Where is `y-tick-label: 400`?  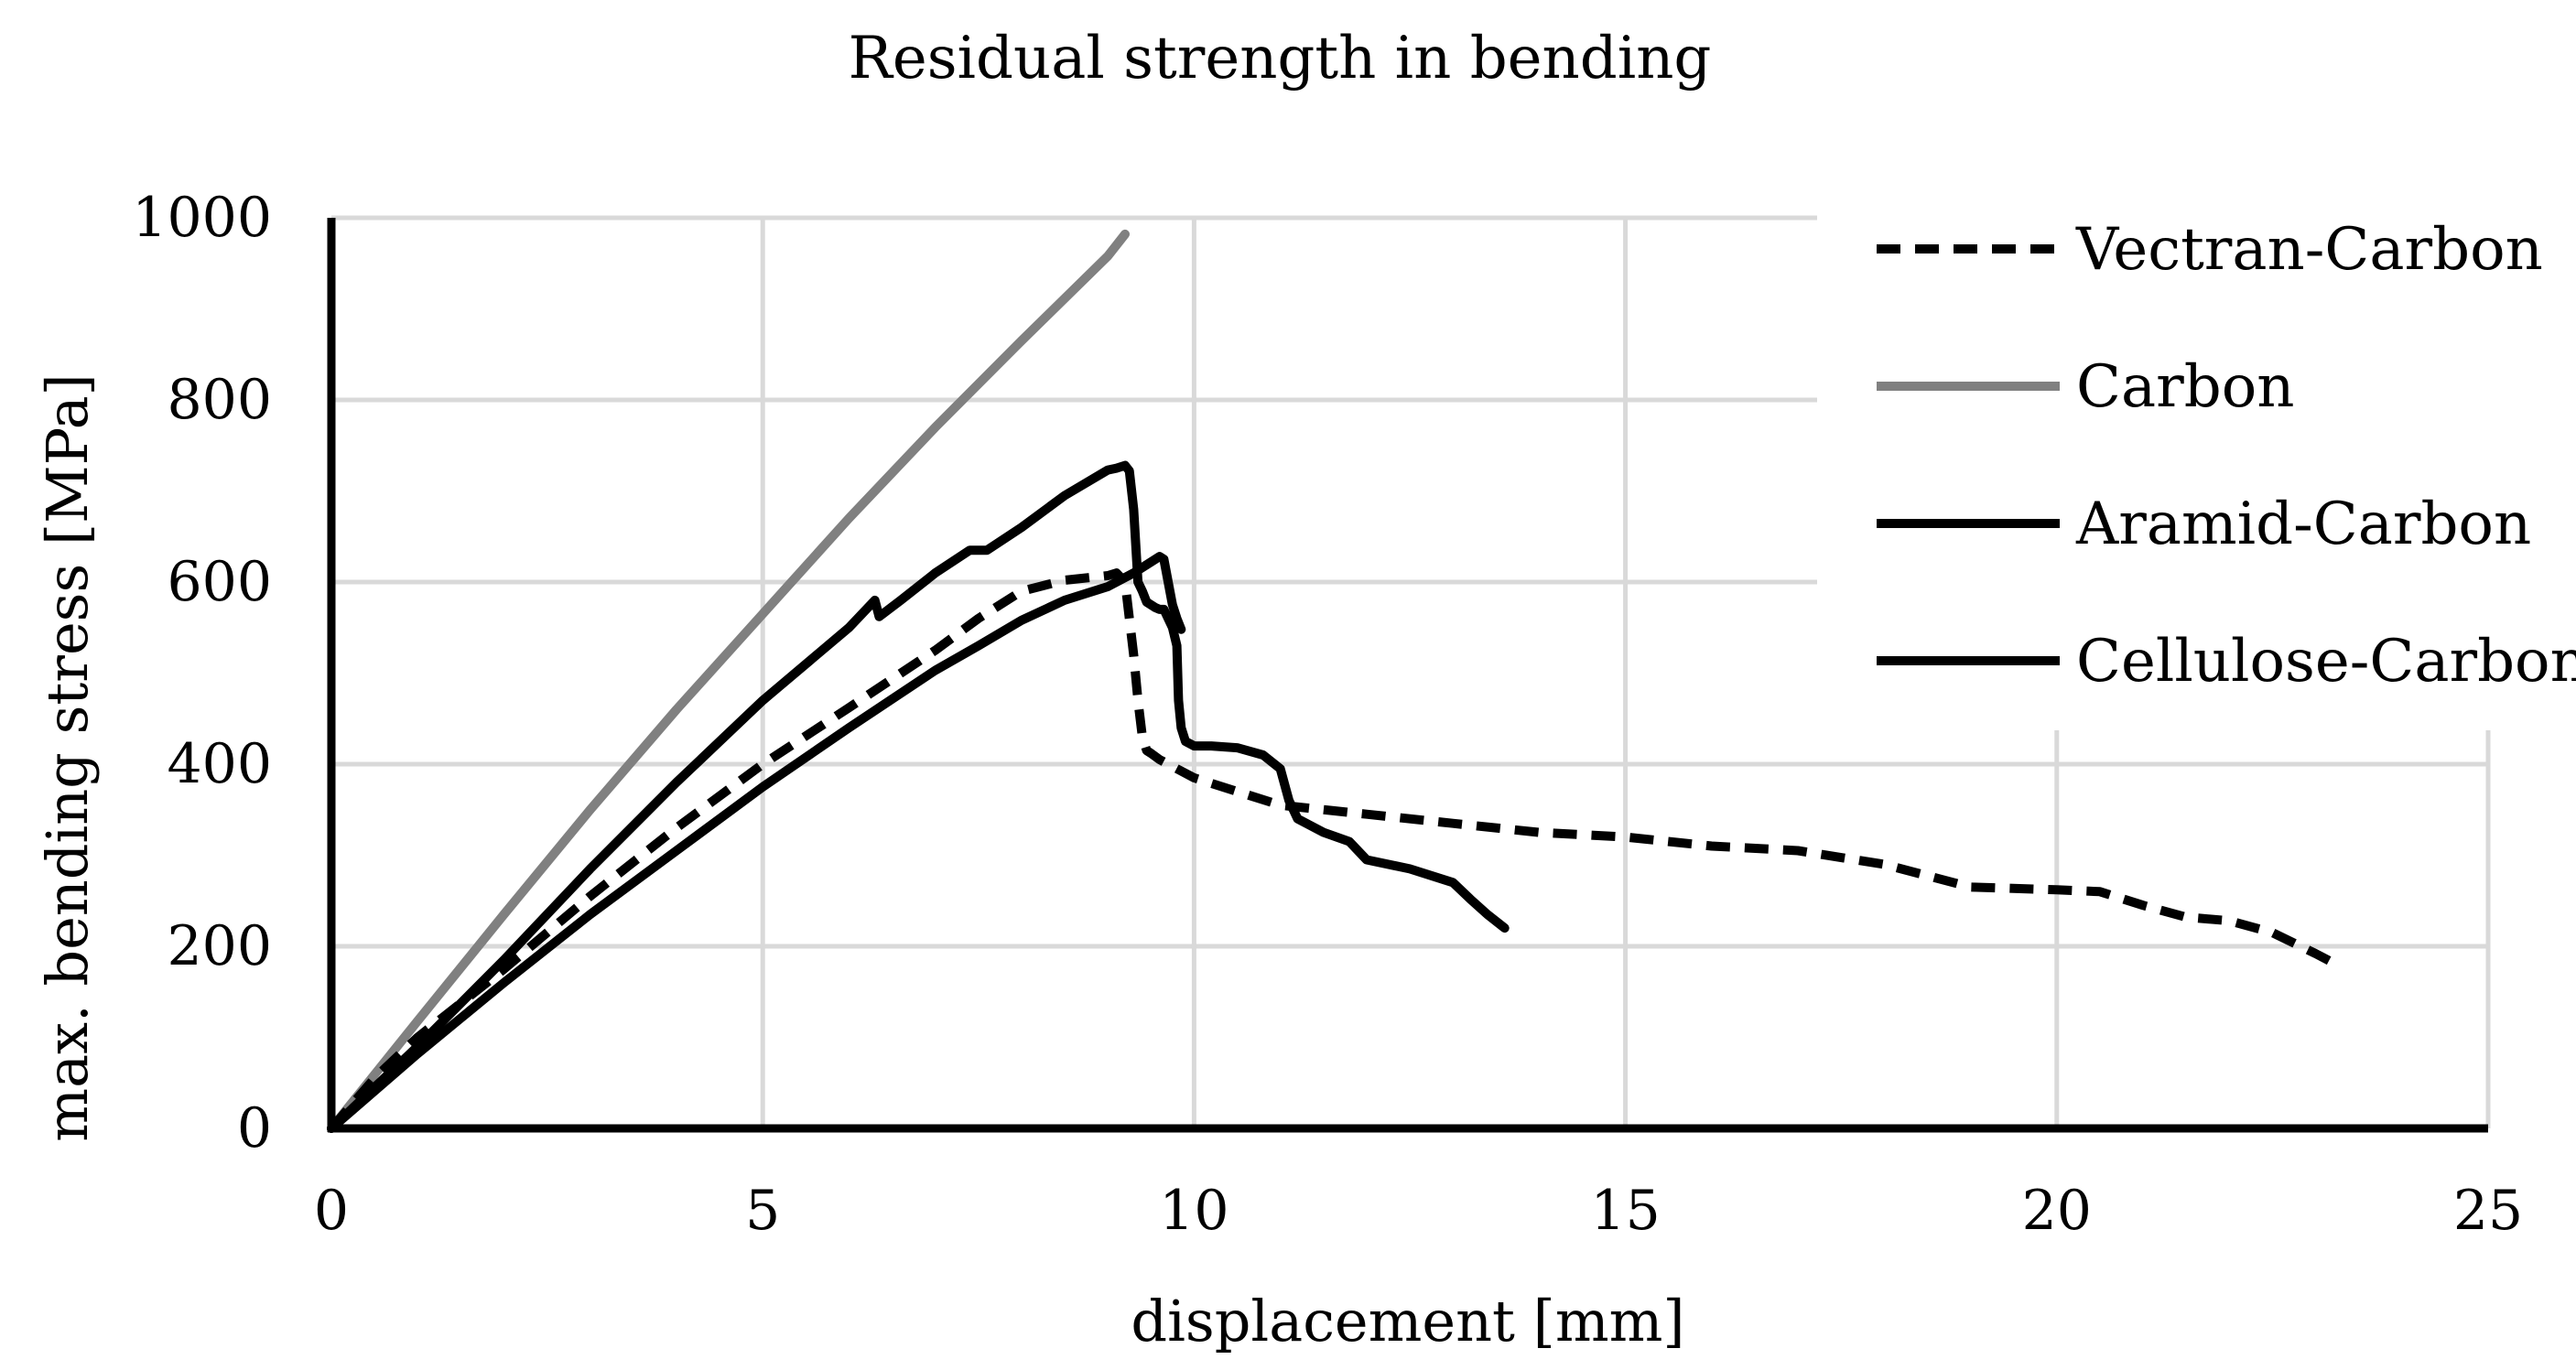 y-tick-label: 400 is located at coordinates (220, 764).